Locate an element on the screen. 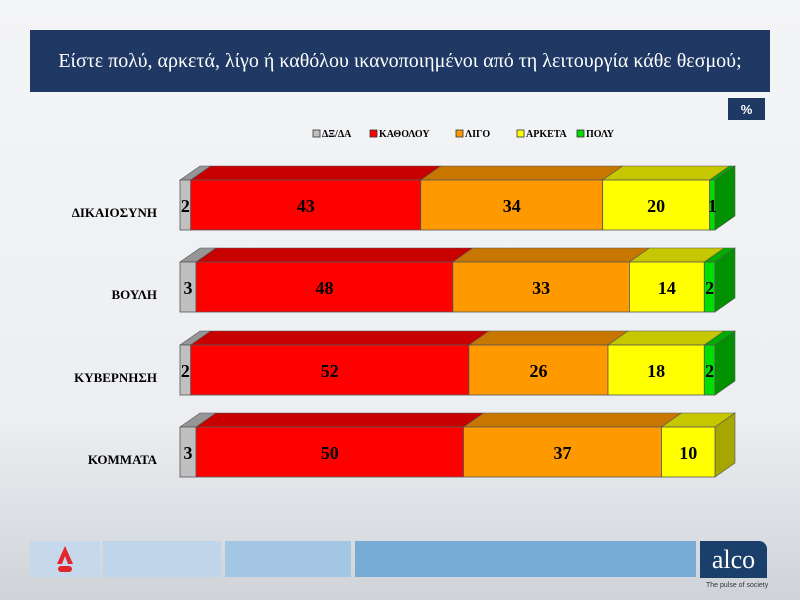 The image size is (800, 600). data-label: 52 is located at coordinates (330, 371).